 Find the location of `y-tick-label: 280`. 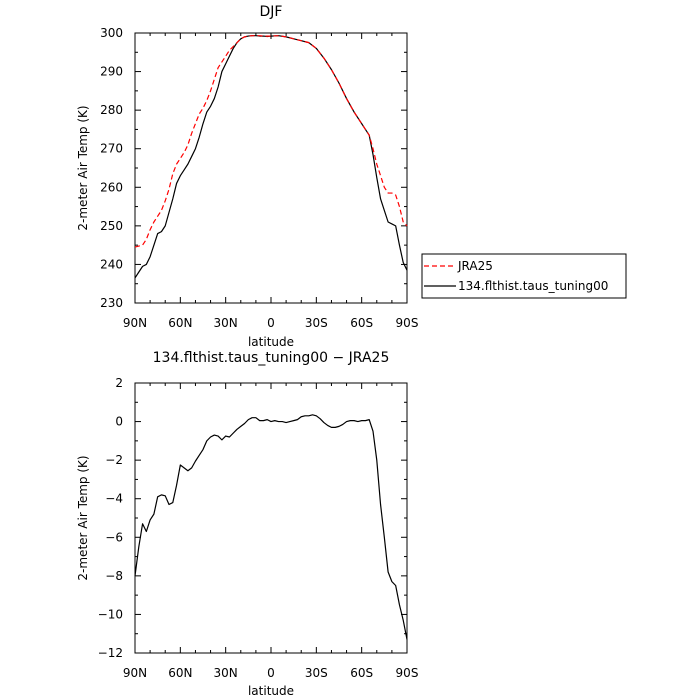

y-tick-label: 280 is located at coordinates (111, 110).